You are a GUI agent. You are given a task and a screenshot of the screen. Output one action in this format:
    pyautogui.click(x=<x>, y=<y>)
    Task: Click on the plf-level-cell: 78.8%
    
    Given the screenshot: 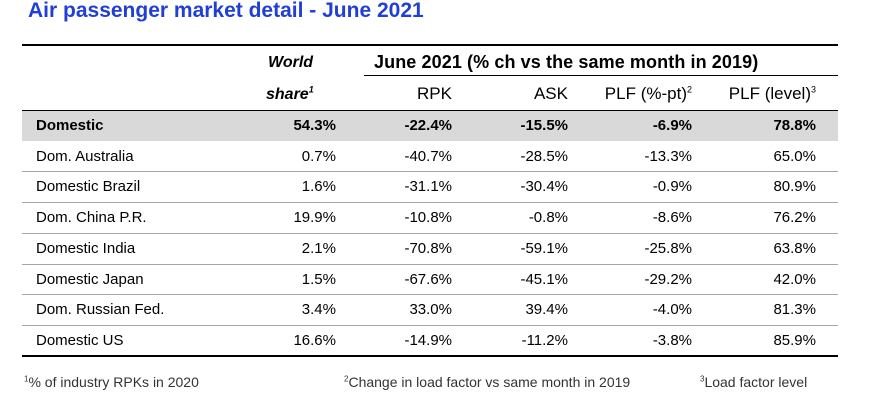 What is the action you would take?
    pyautogui.click(x=794, y=125)
    